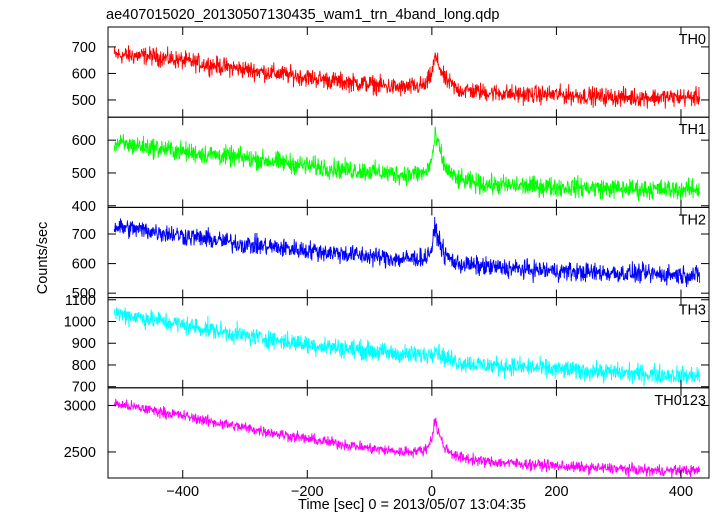 Image resolution: width=717 pixels, height=516 pixels. What do you see at coordinates (407, 438) in the screenshot?
I see `series-line-th0123` at bounding box center [407, 438].